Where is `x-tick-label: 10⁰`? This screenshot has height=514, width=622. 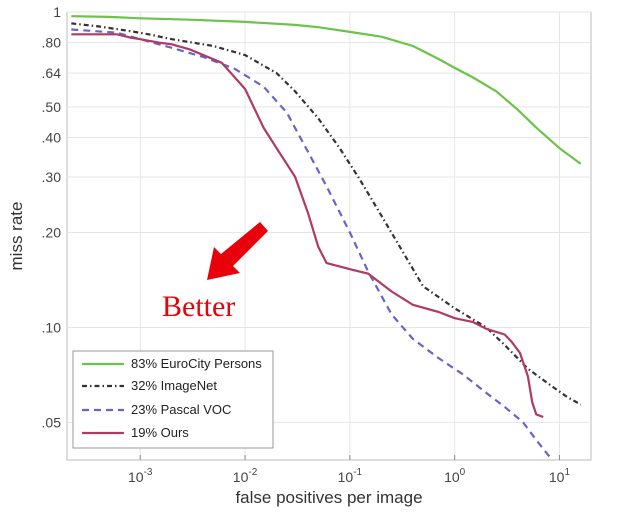
x-tick-label: 10⁰ is located at coordinates (455, 476).